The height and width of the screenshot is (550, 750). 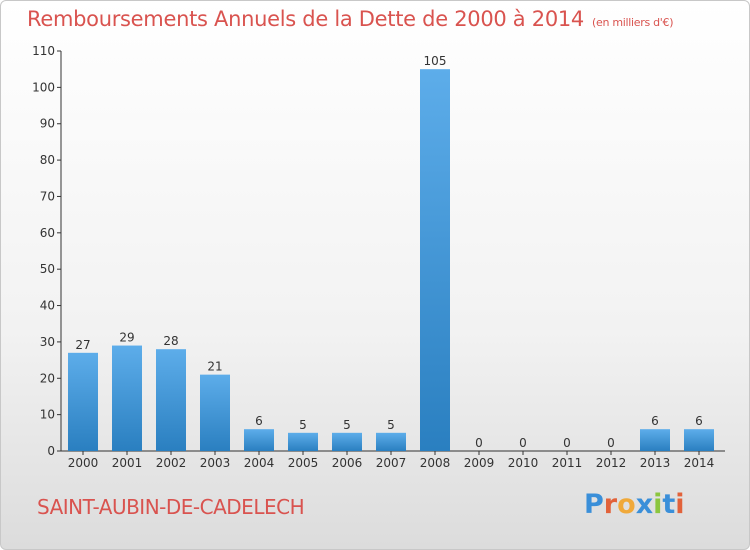 I want to click on x-tick-label: 2013, so click(x=655, y=463).